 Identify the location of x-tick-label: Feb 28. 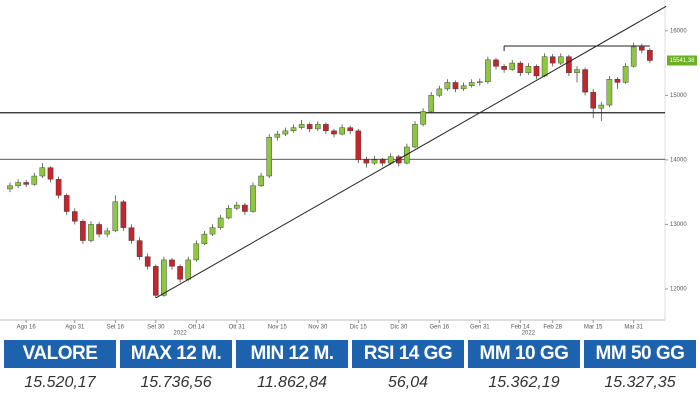
(552, 328).